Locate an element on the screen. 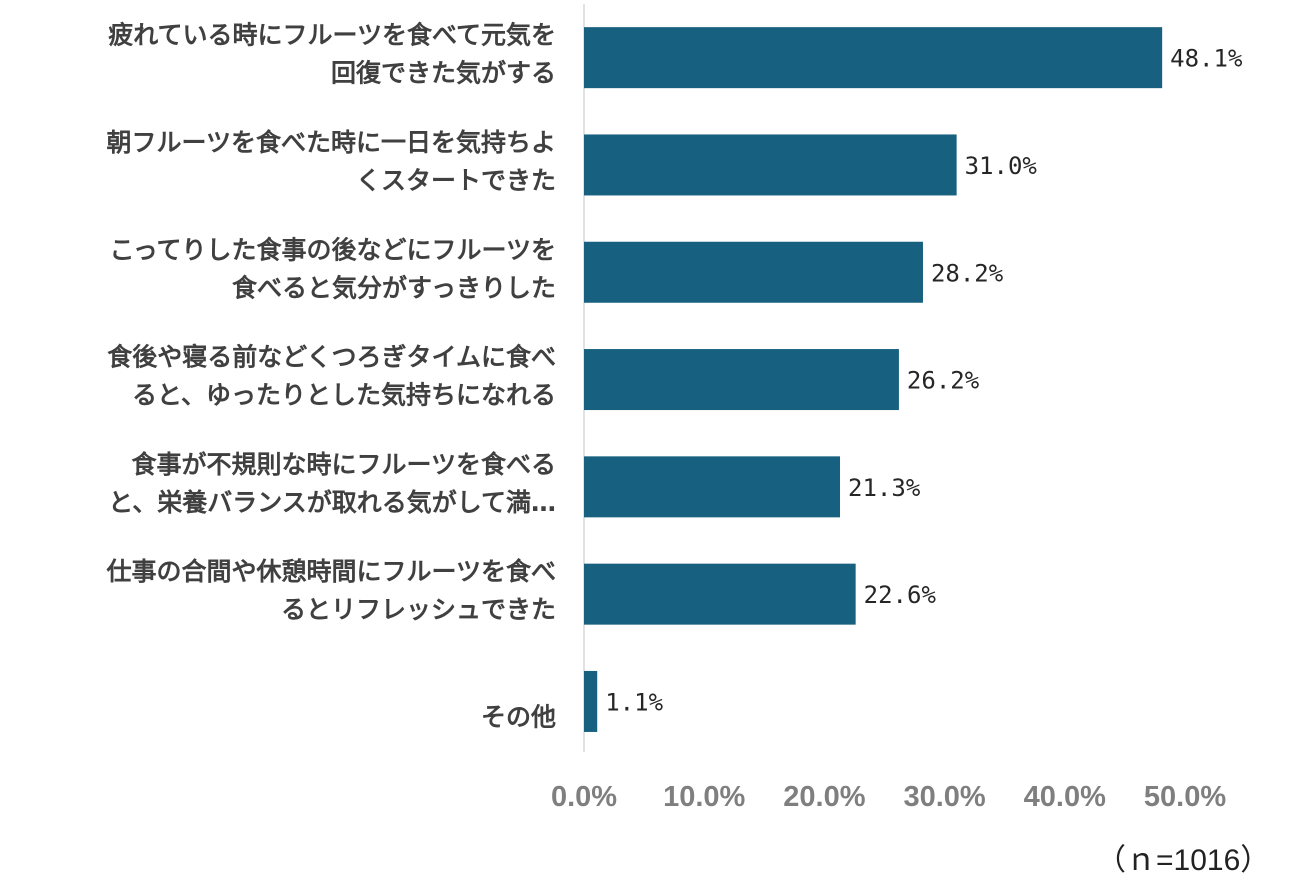 This screenshot has width=1314, height=886. x-tick-label-5: 40.0% is located at coordinates (1065, 797).